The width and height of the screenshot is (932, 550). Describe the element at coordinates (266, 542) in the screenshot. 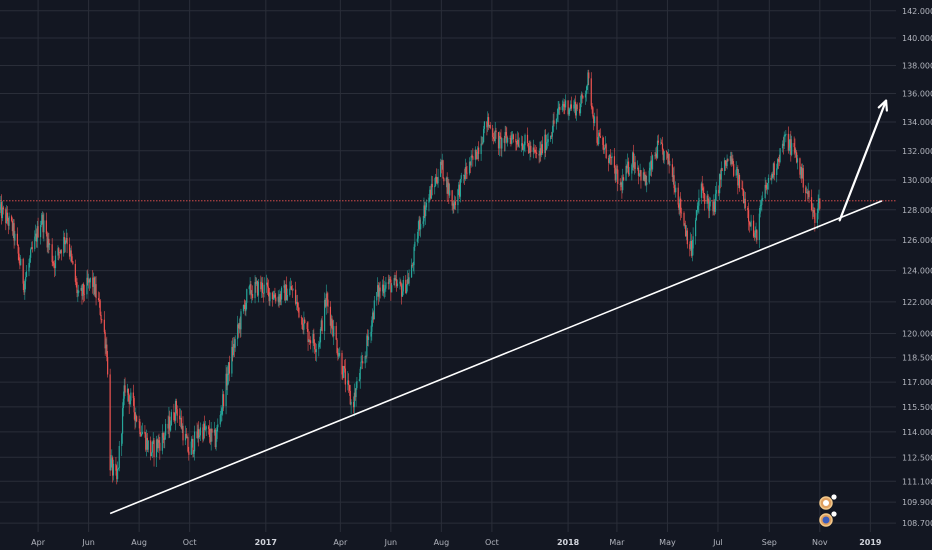

I see `x-tick-label: 2017` at that location.